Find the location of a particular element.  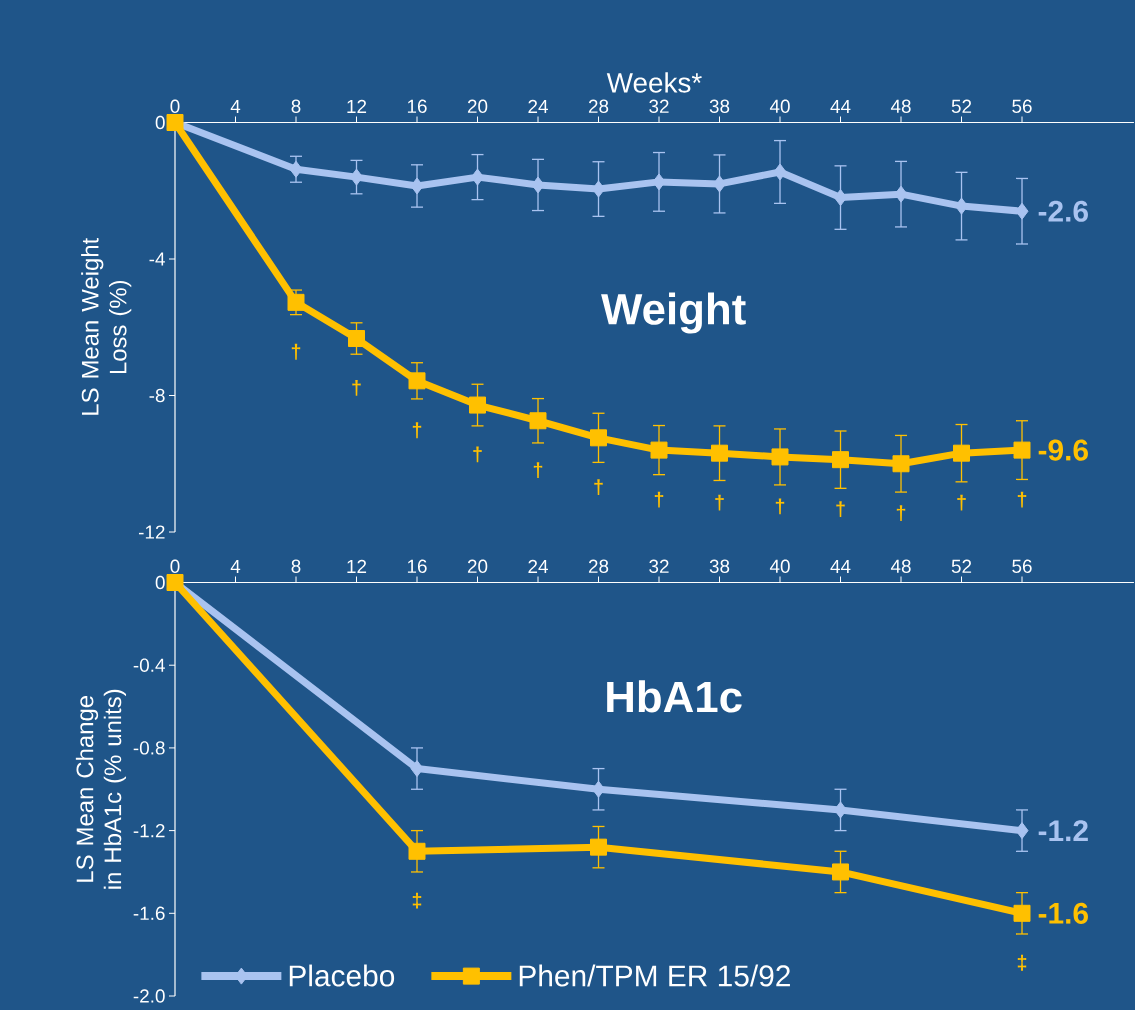

y-axis-title: LS Mean Change in HbA1c (% units) is located at coordinates (101, 789).